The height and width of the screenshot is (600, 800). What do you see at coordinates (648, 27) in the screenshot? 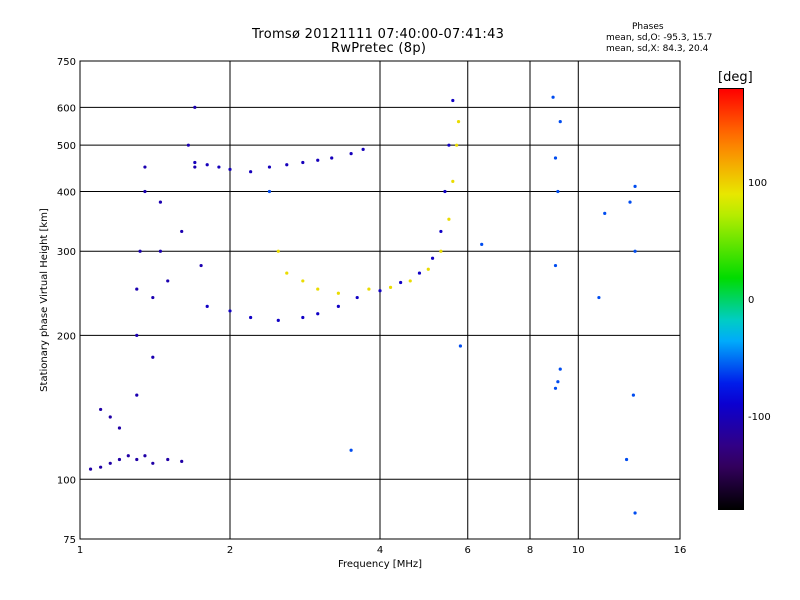
I see `stats-heading: Phases` at bounding box center [648, 27].